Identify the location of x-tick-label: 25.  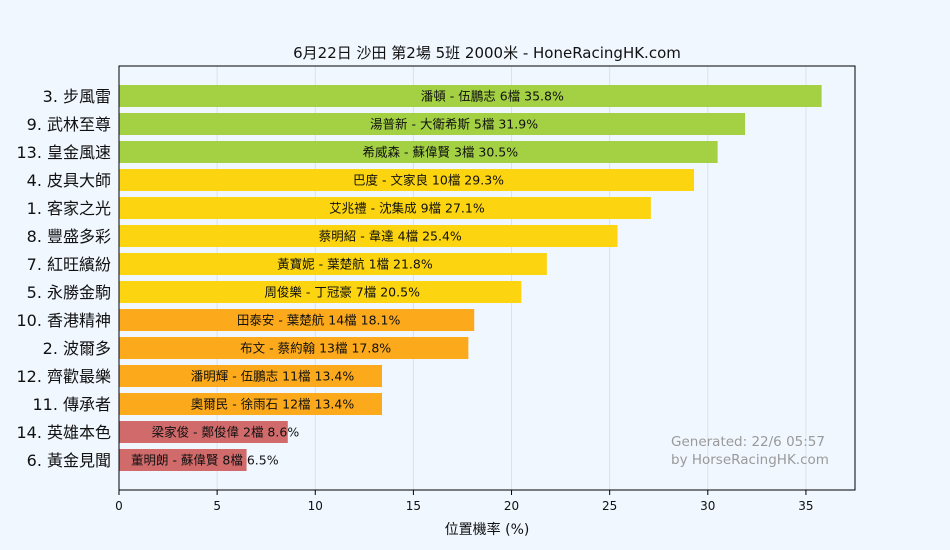
(609, 506).